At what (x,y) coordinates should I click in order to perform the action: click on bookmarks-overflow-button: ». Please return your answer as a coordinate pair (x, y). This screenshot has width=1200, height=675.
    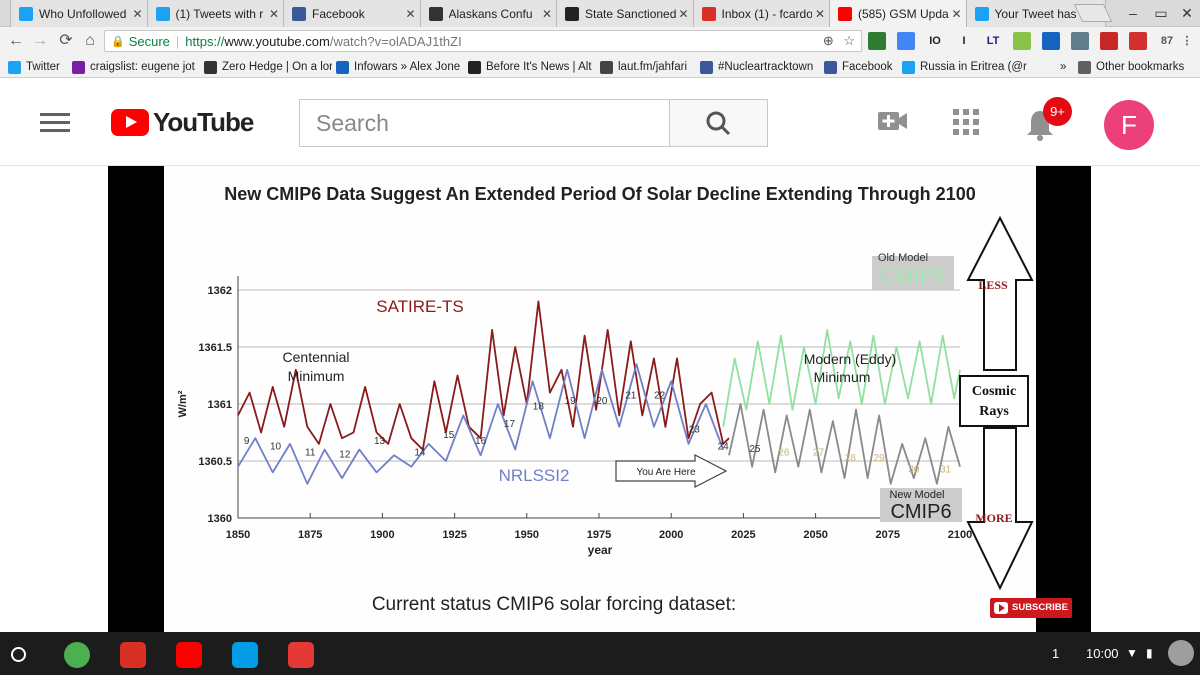
    Looking at the image, I should click on (1063, 67).